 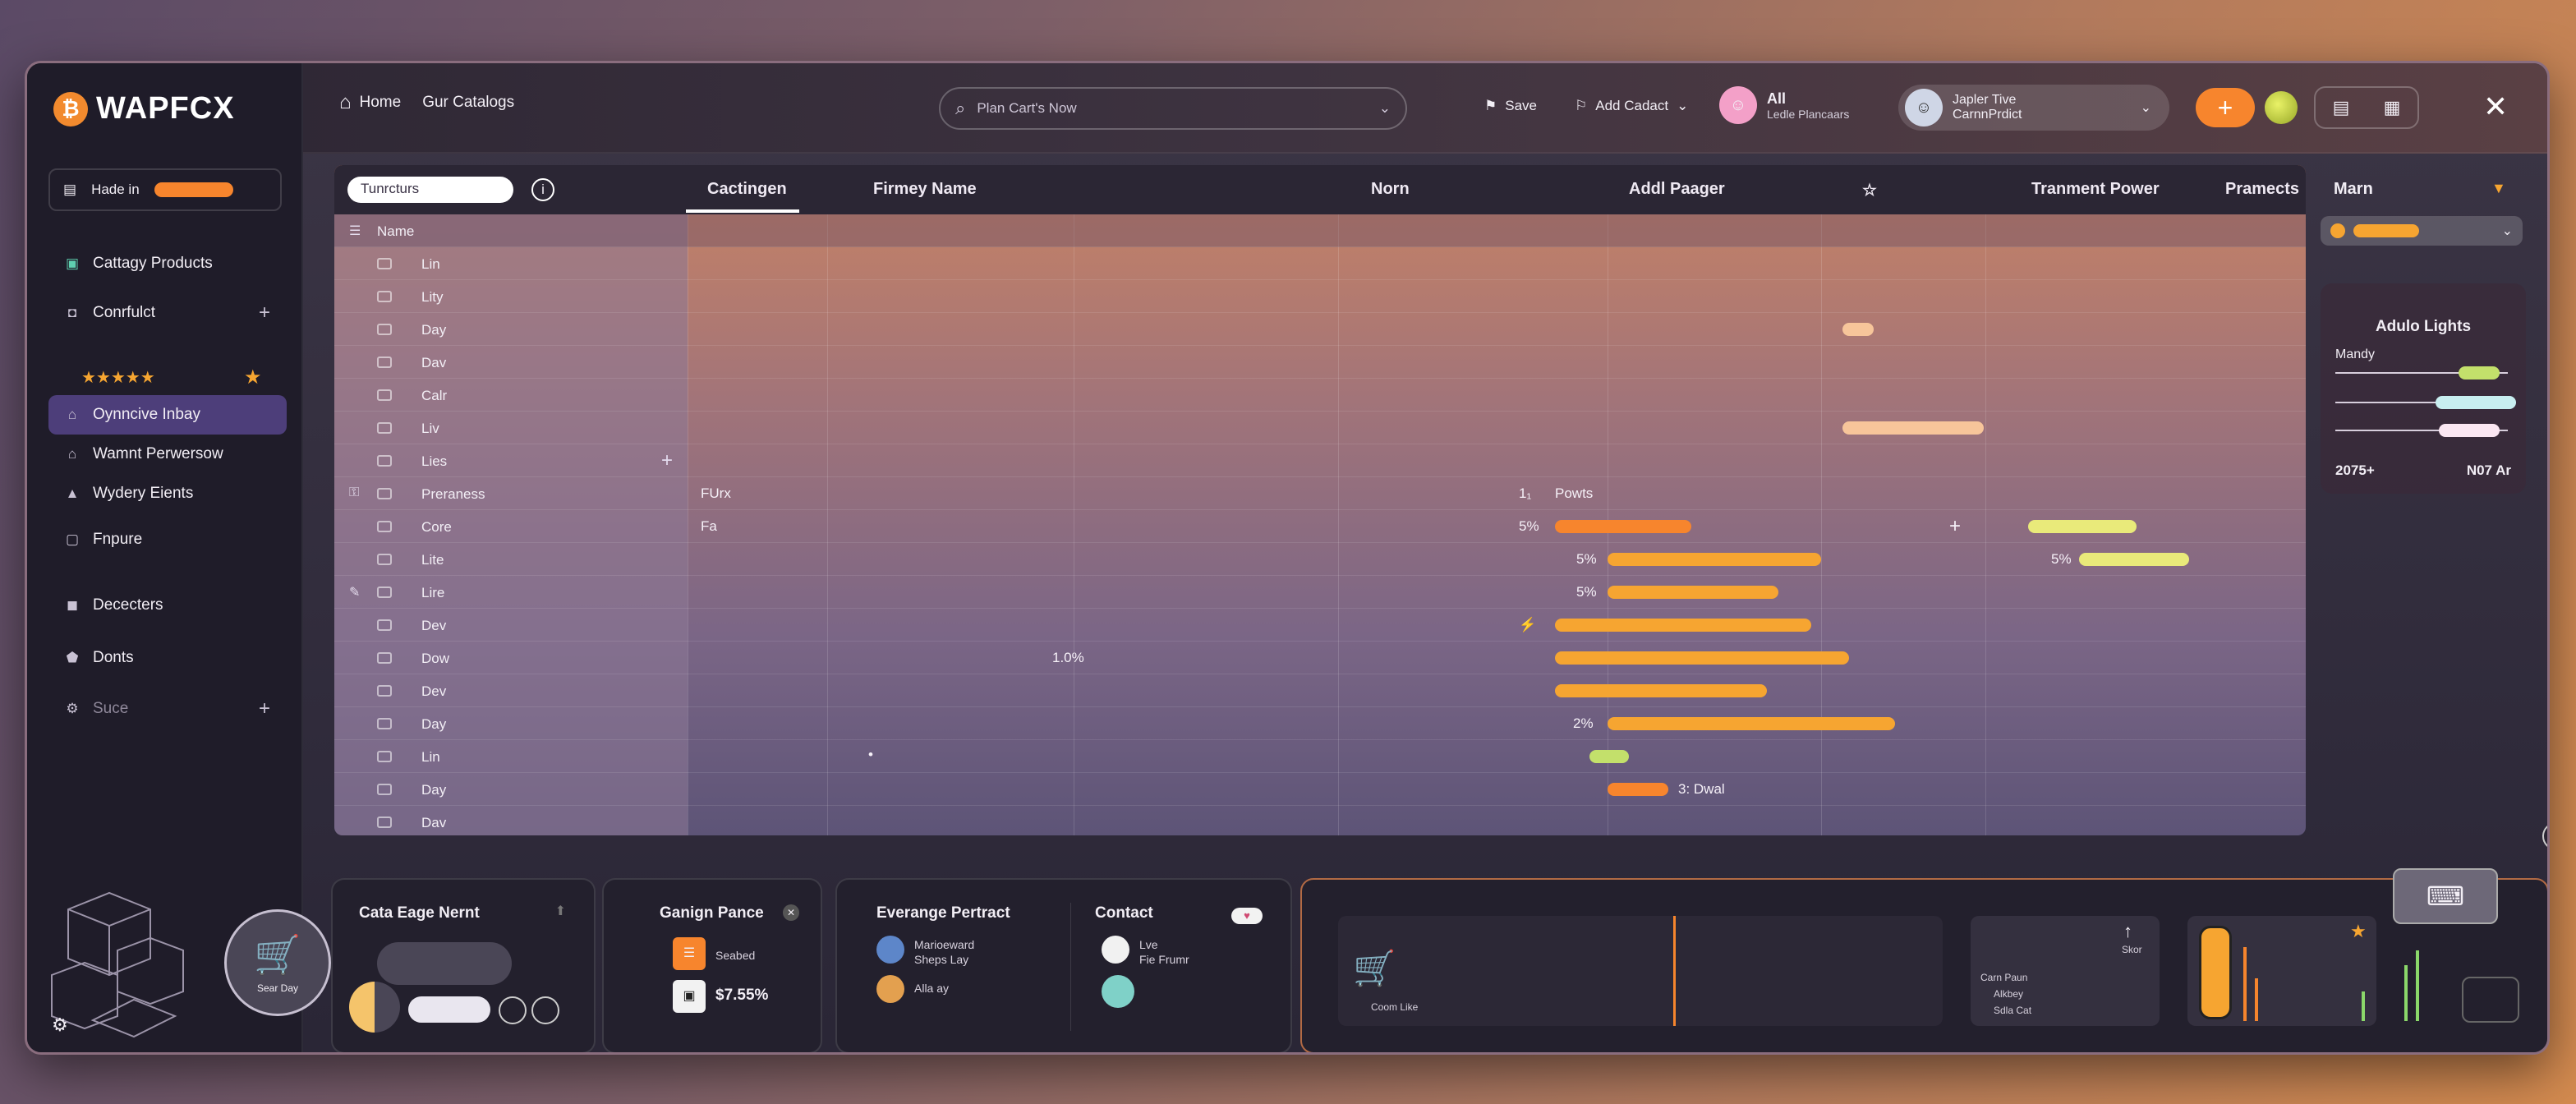 What do you see at coordinates (1320, 526) in the screenshot?
I see `table-row: Core` at bounding box center [1320, 526].